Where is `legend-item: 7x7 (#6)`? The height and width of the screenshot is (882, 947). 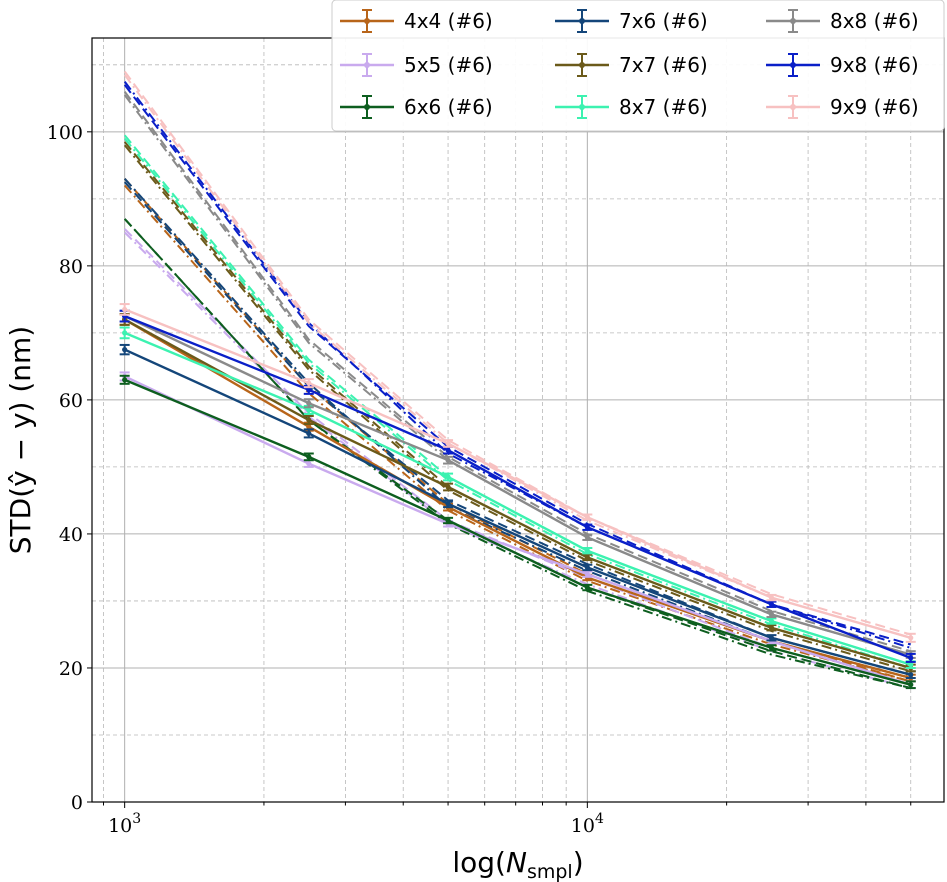 legend-item: 7x7 (#6) is located at coordinates (631, 65).